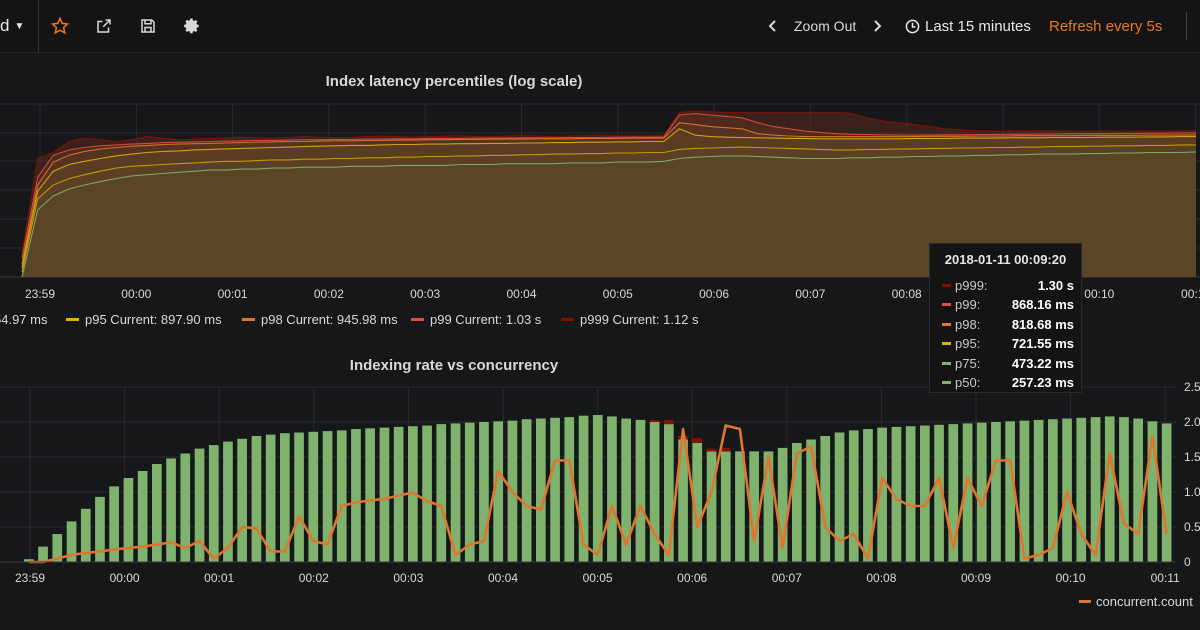 Image resolution: width=1200 pixels, height=630 pixels. Describe the element at coordinates (633, 319) in the screenshot. I see `legend-item-p999: p999 Current: 1.12 s` at that location.